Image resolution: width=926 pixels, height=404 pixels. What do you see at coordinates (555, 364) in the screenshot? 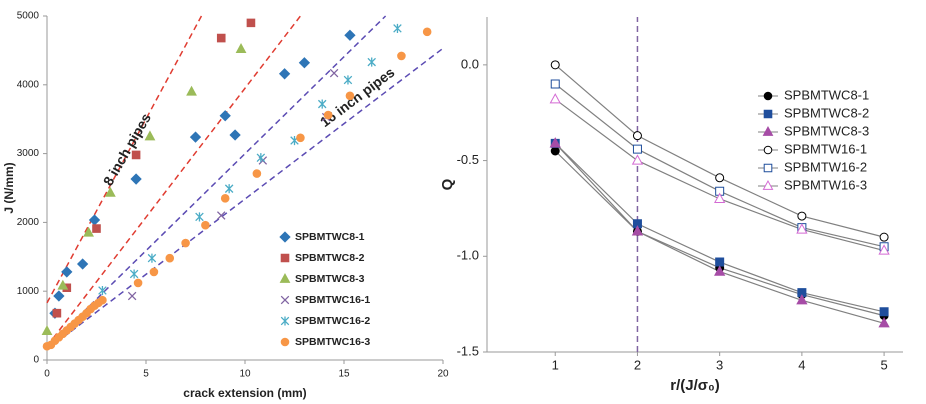
I see `x-tick-label: 1` at bounding box center [555, 364].